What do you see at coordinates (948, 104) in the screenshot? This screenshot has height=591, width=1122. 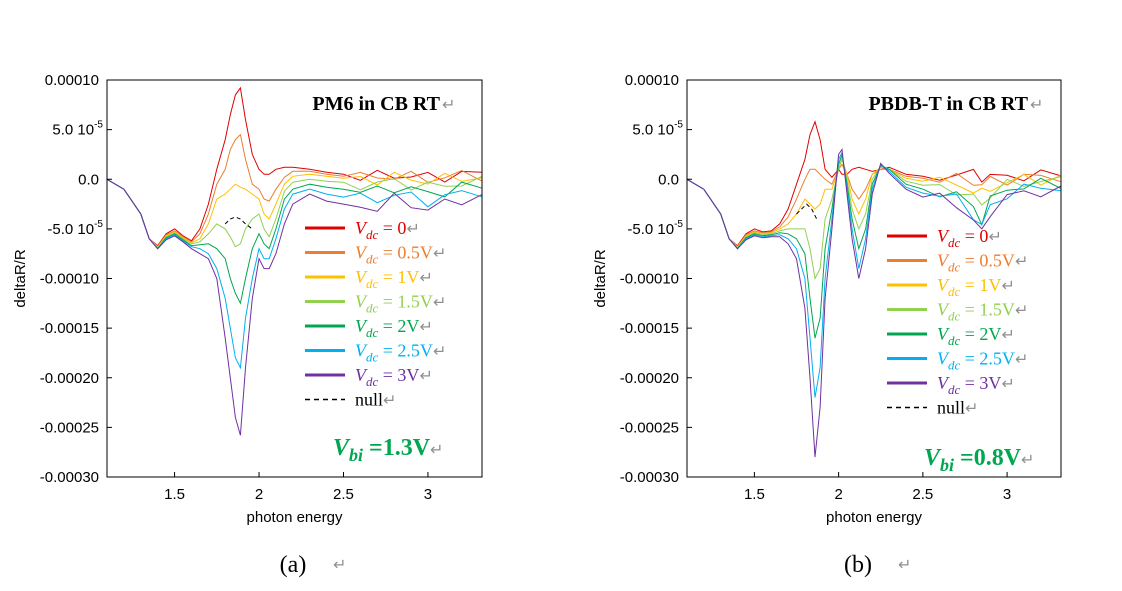 I see `chart-title: PBDB-T in CB RT` at bounding box center [948, 104].